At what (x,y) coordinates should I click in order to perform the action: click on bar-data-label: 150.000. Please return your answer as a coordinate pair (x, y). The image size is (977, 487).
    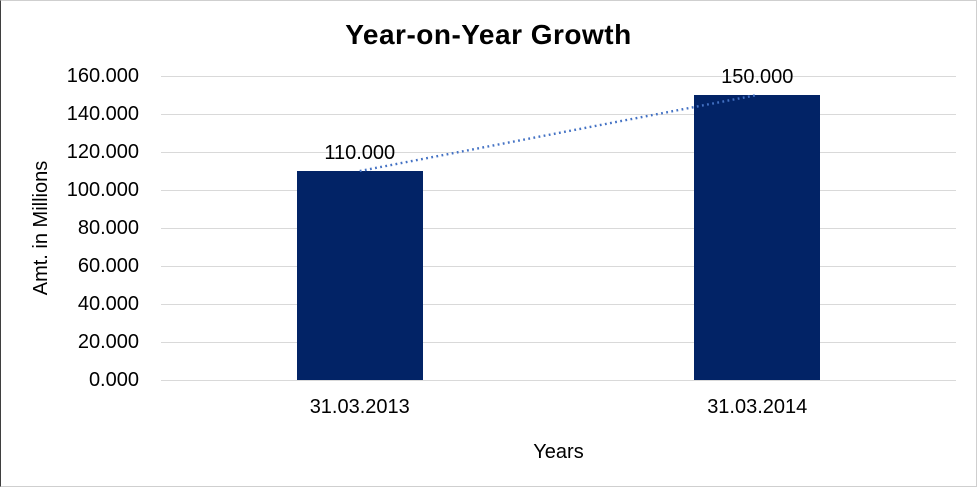
    Looking at the image, I should click on (757, 77).